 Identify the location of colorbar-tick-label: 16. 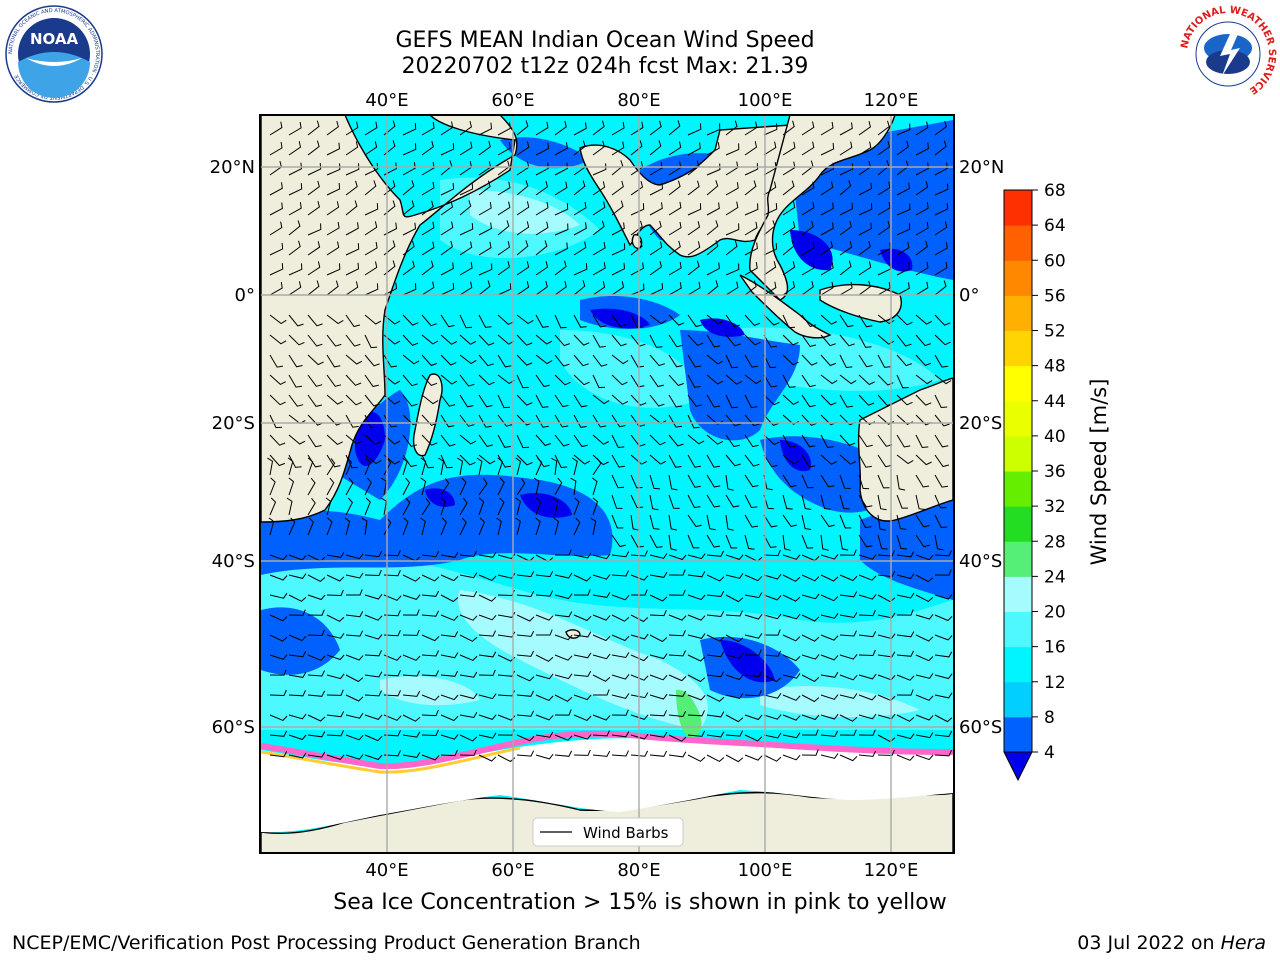
(1055, 648).